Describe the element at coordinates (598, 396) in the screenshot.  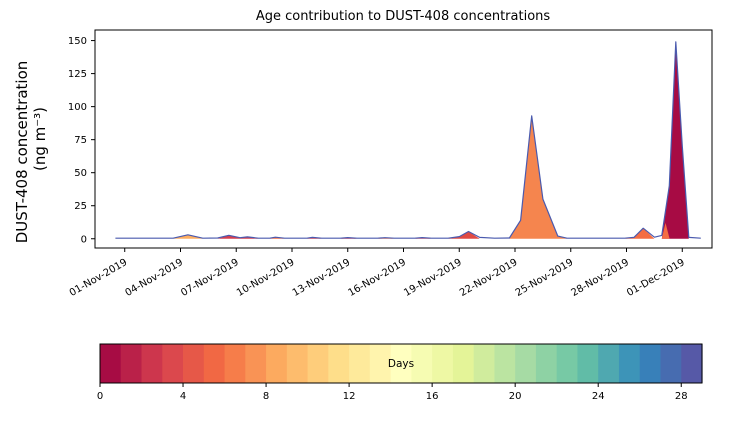
I see `colorbar-tick-label: 24` at that location.